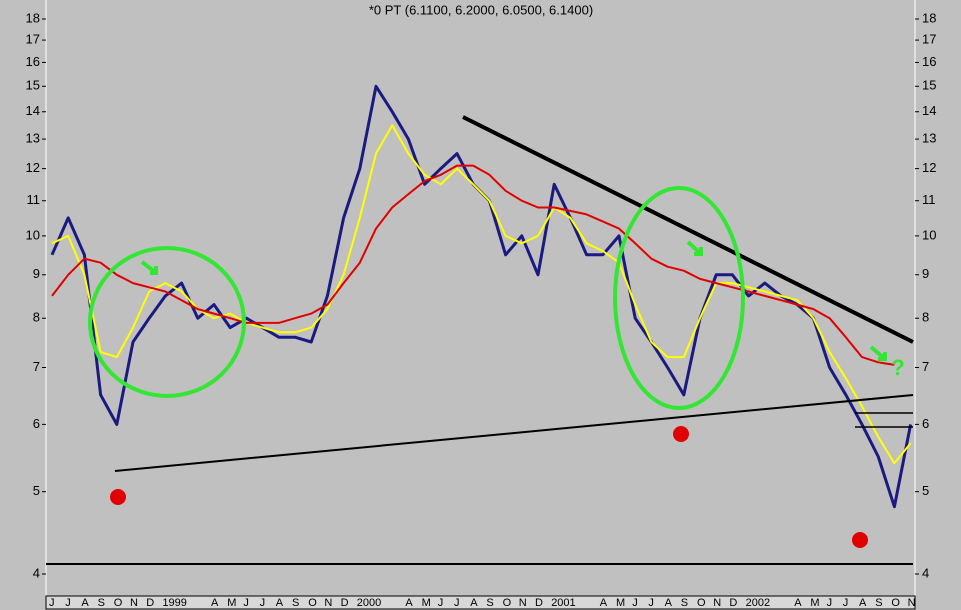 The width and height of the screenshot is (961, 610). I want to click on chart-title: *0 PT (6.1100, 6.2000, 6.0500, 6.1400), so click(481, 9).